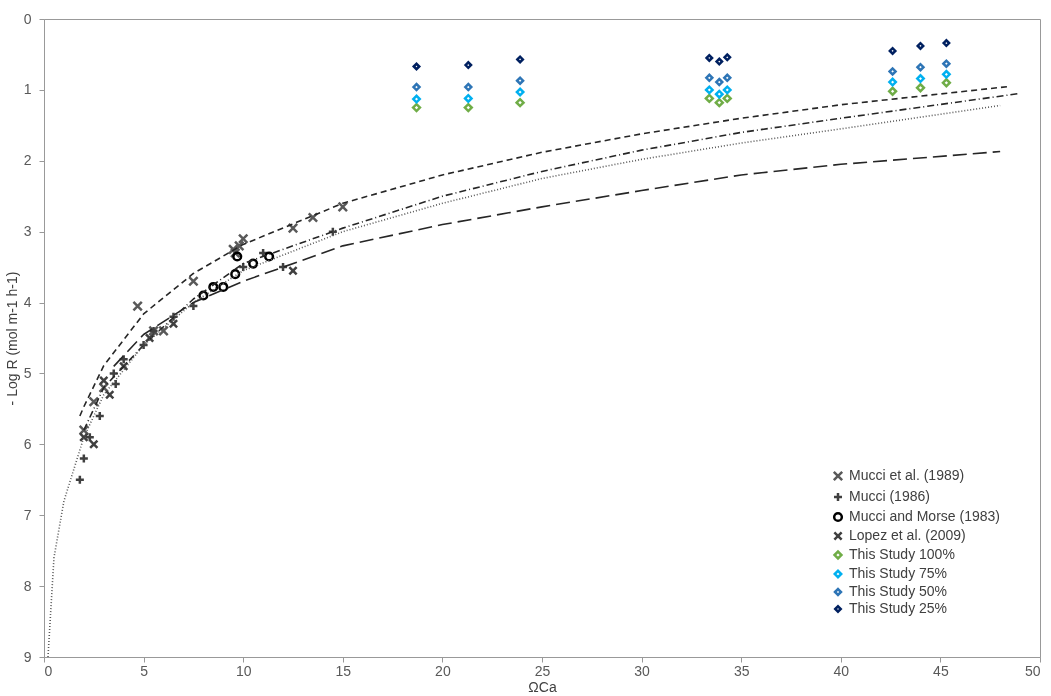 Image resolution: width=1051 pixels, height=696 pixels. Describe the element at coordinates (898, 573) in the screenshot. I see `legend-label: This Study 75%` at that location.